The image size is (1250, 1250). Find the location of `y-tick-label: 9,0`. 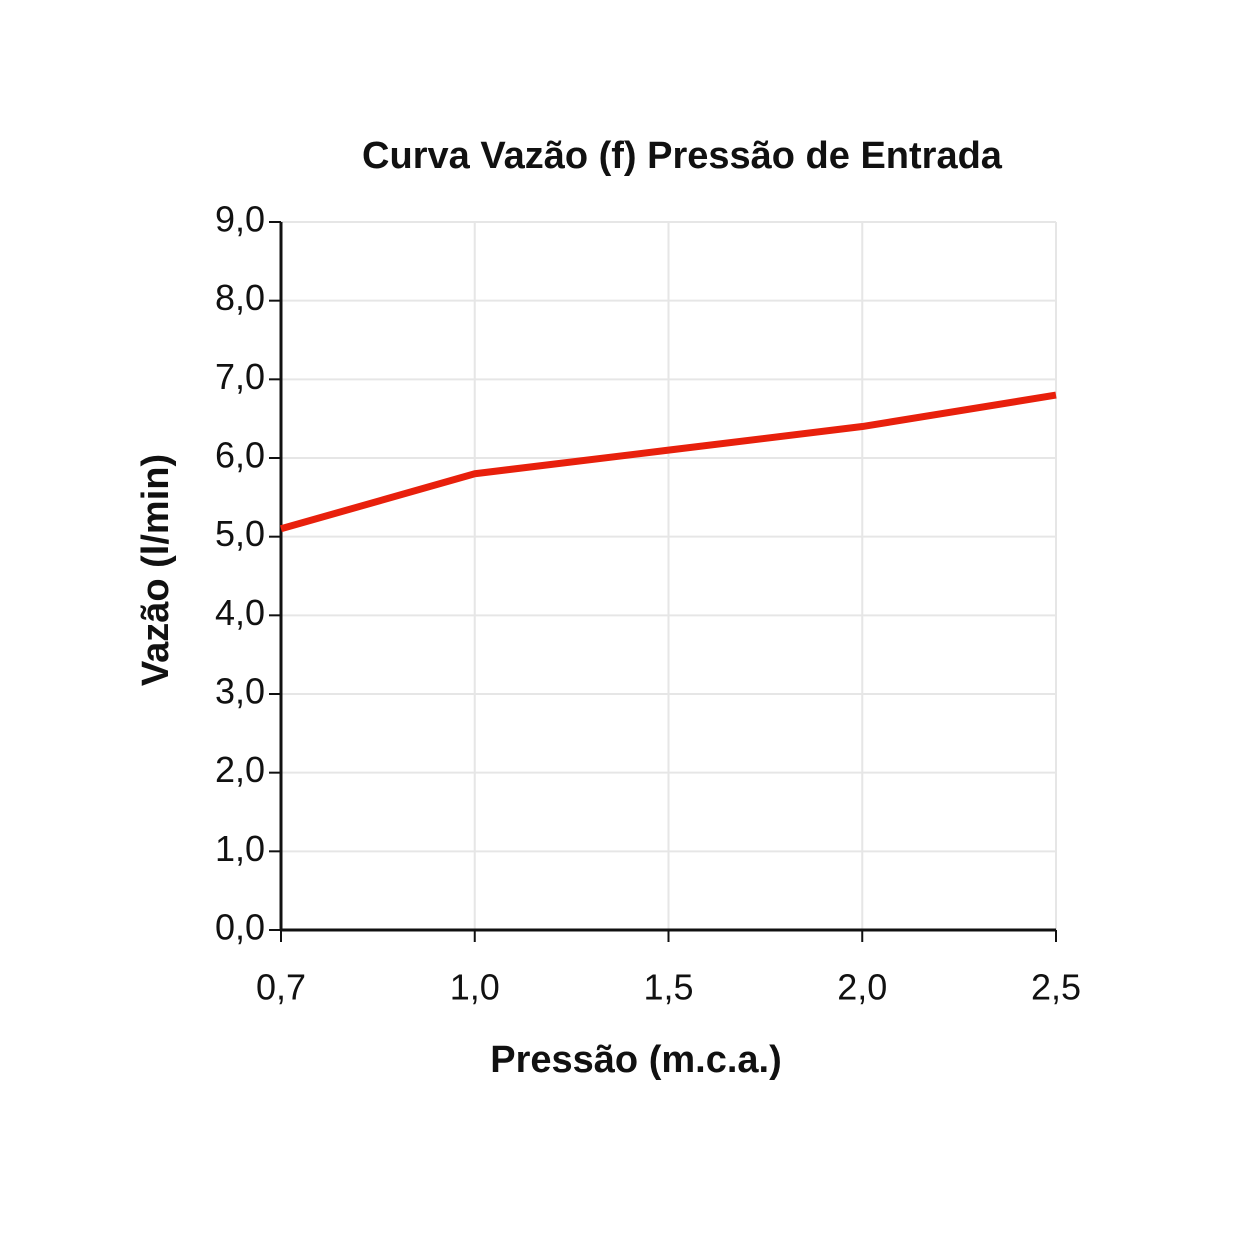

y-tick-label: 9,0 is located at coordinates (240, 219).